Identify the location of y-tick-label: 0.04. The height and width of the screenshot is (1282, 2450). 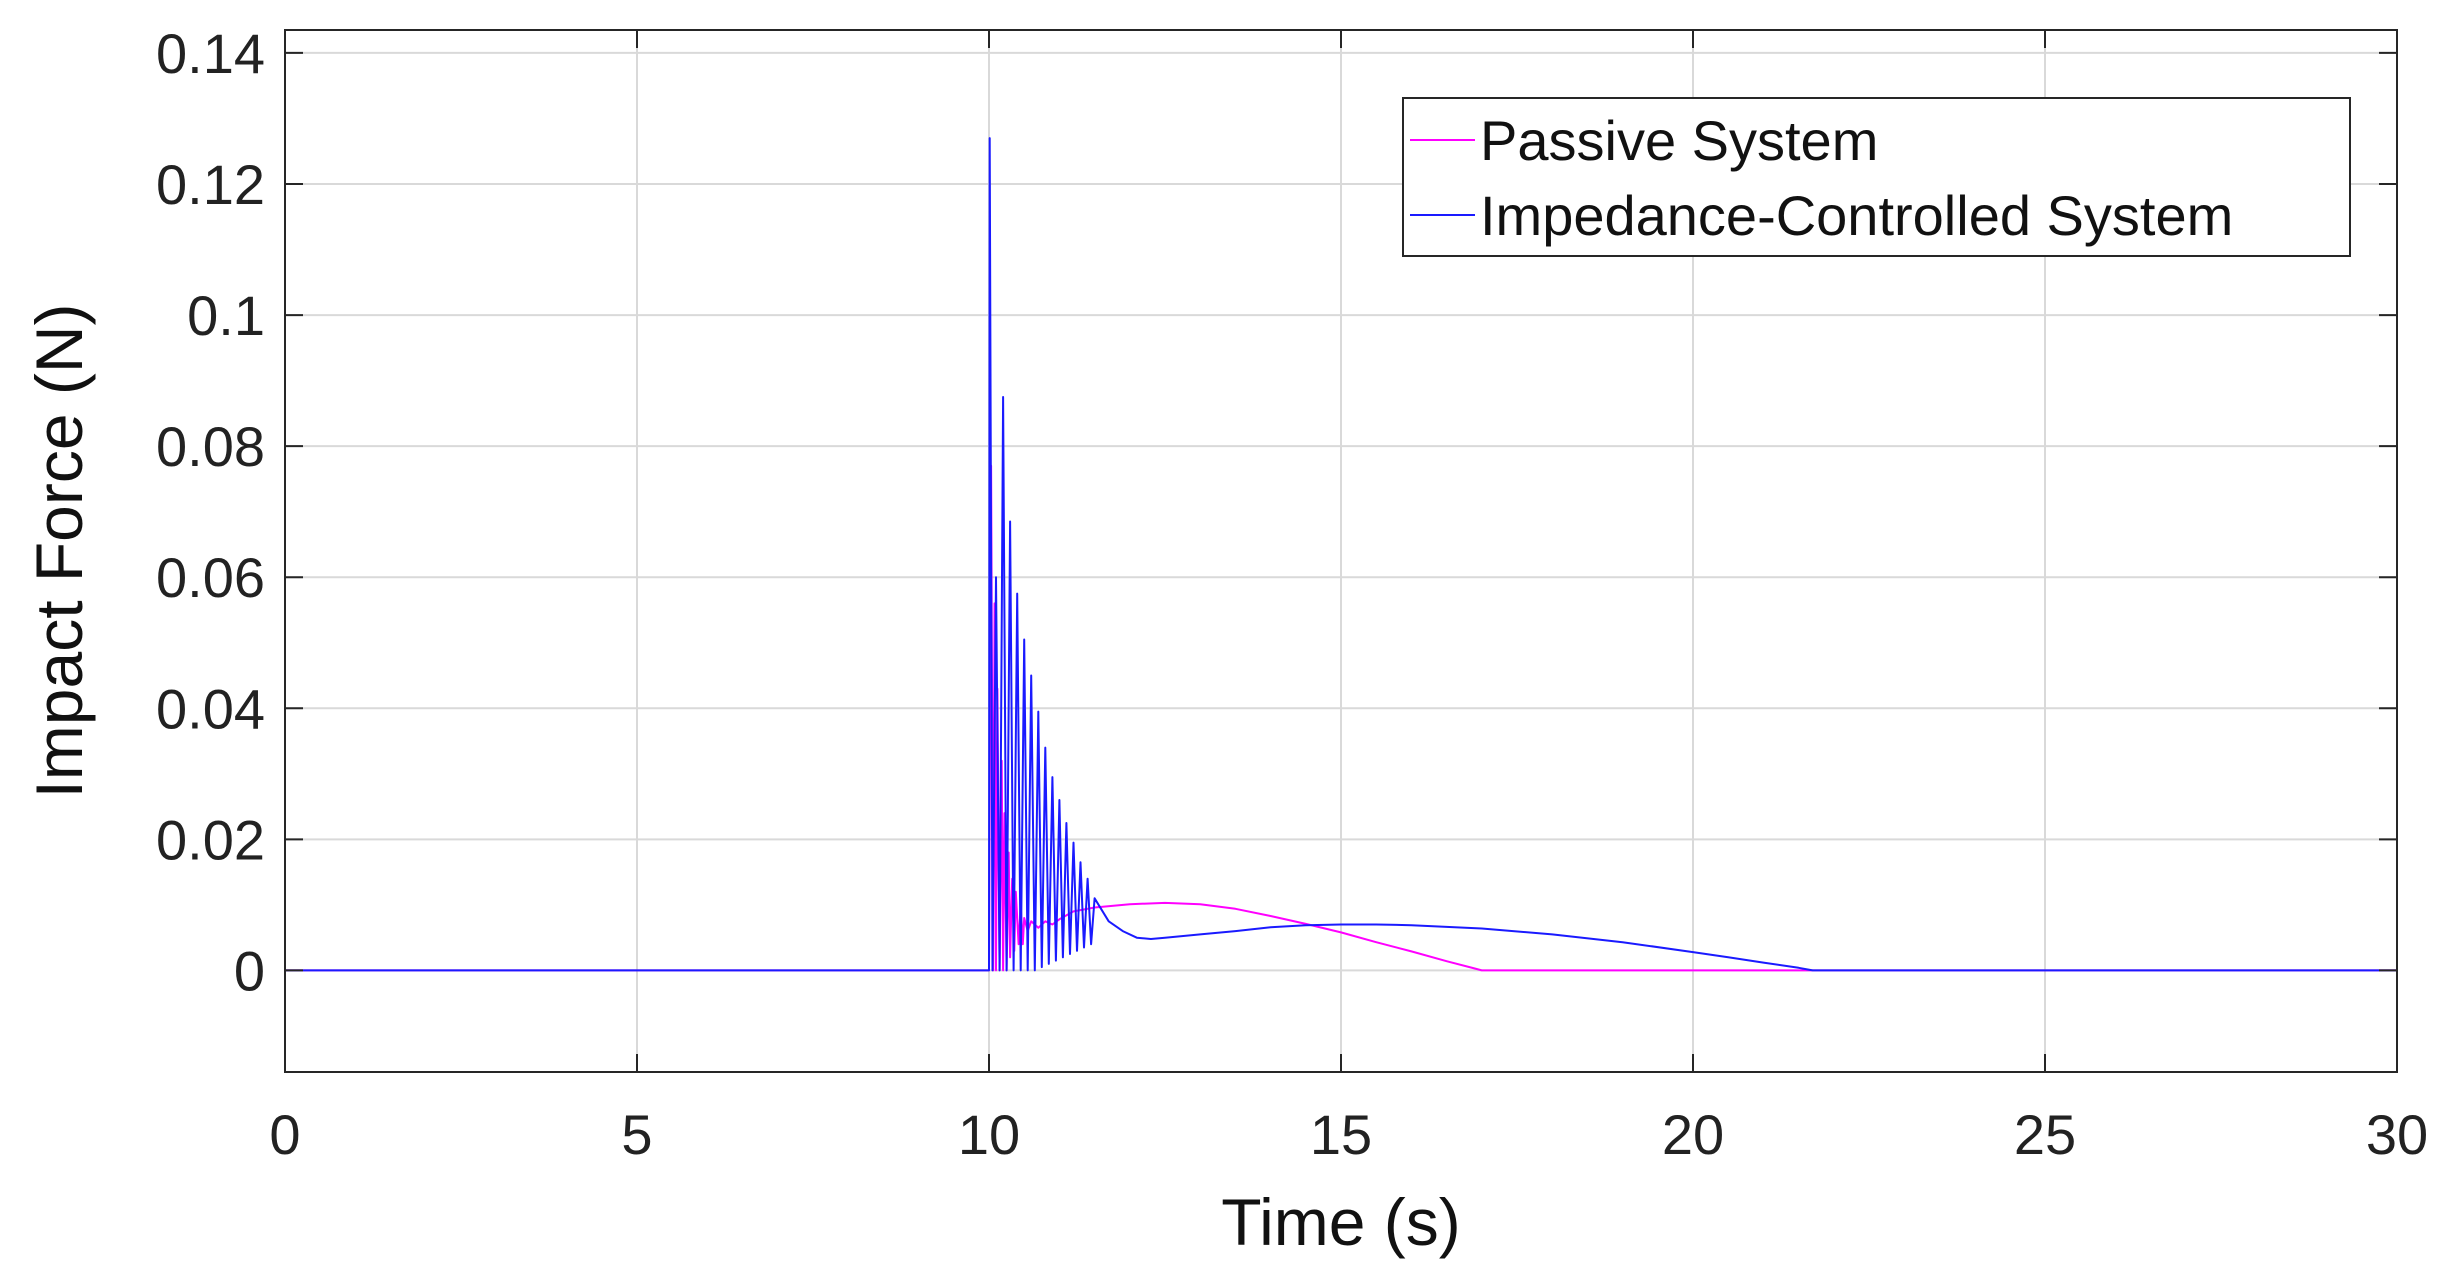
(210, 708).